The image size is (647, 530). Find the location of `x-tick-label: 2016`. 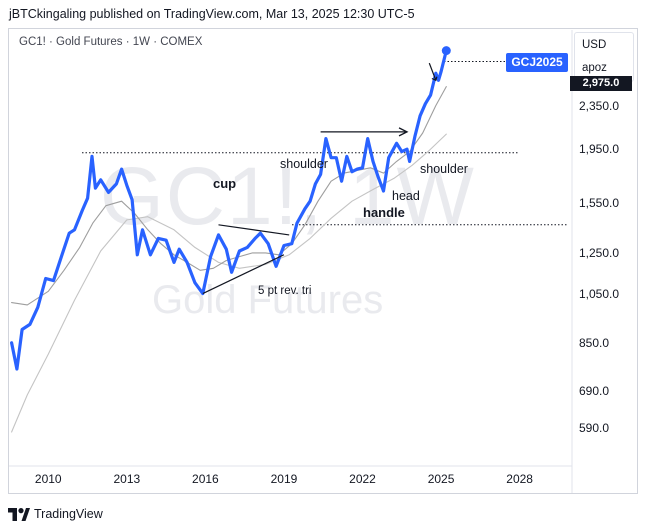

x-tick-label: 2016 is located at coordinates (205, 479).